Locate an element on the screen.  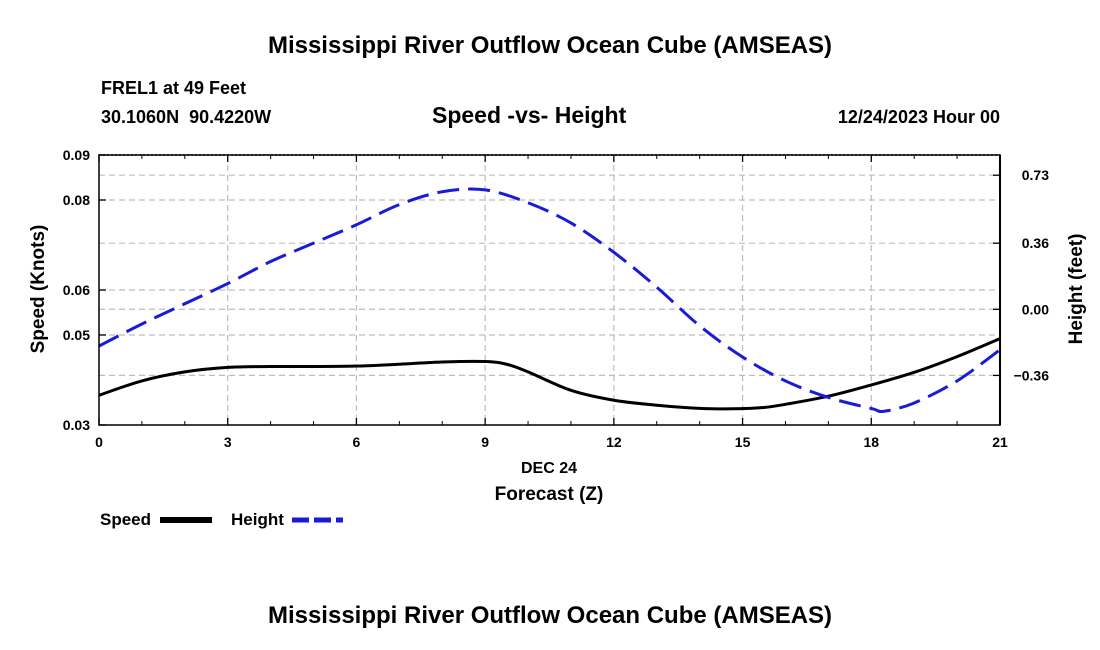
legend-label-height: Height is located at coordinates (257, 519).